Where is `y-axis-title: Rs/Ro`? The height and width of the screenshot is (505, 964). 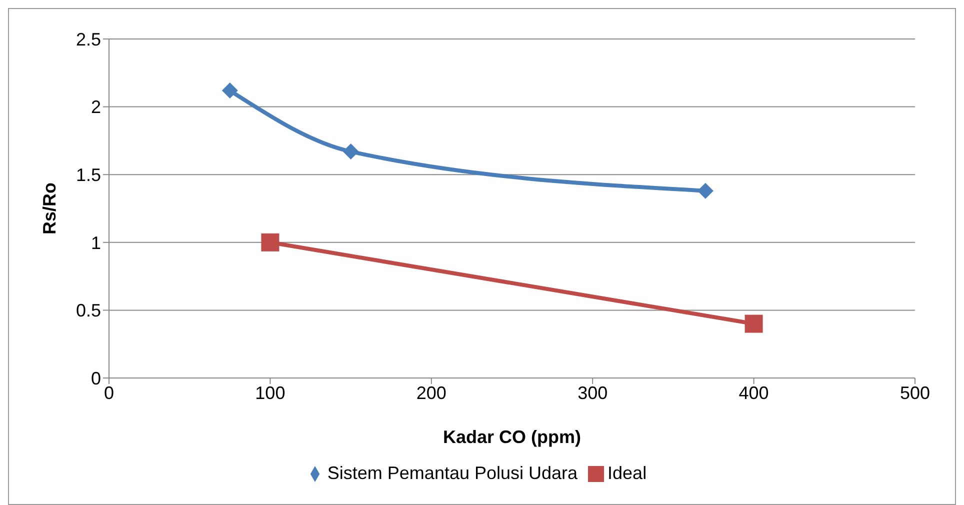
y-axis-title: Rs/Ro is located at coordinates (49, 208).